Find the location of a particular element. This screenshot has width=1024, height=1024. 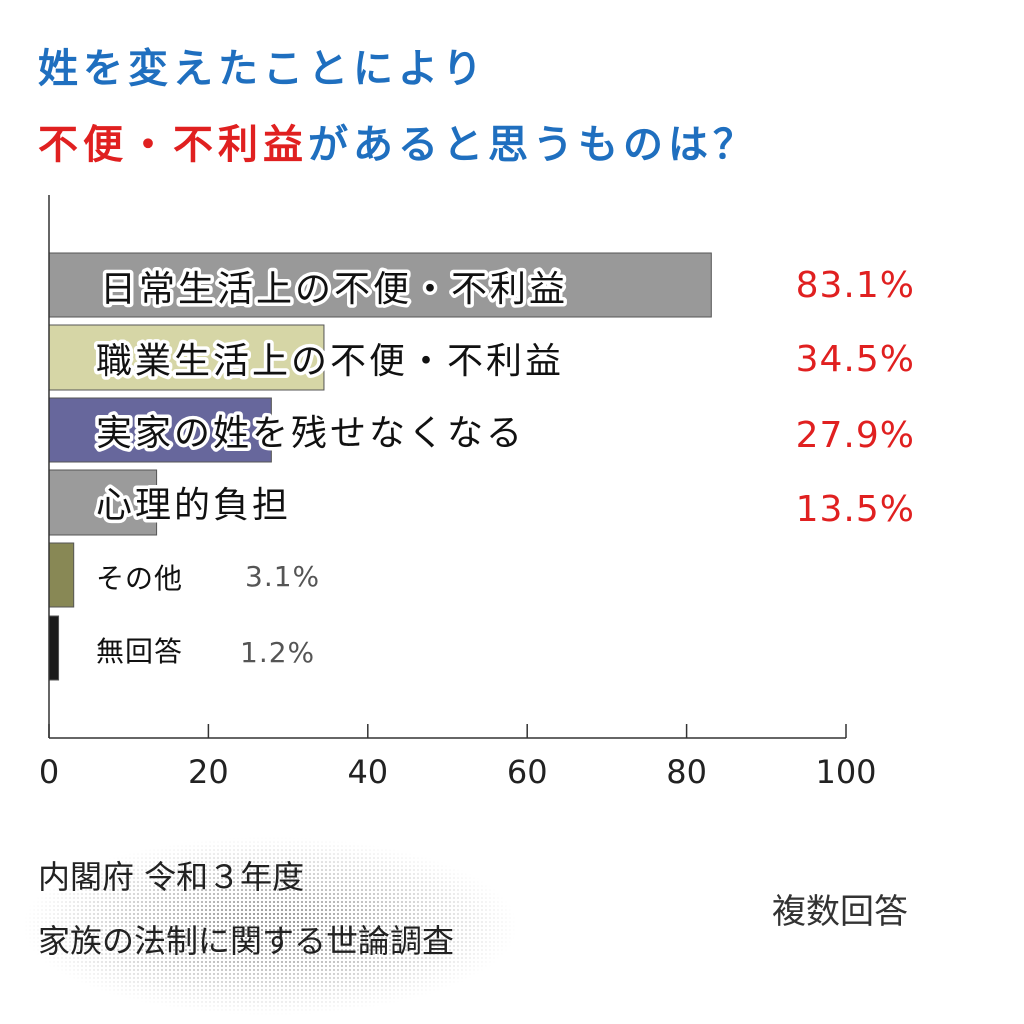

source-dot-pattern is located at coordinates (270, 926).